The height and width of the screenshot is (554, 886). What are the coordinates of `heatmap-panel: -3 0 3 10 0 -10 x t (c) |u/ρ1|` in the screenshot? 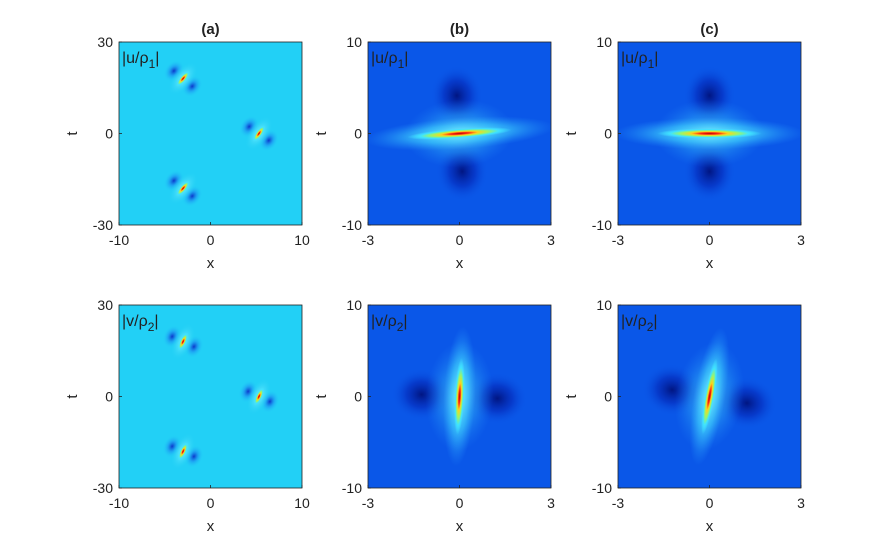 It's located at (684, 146).